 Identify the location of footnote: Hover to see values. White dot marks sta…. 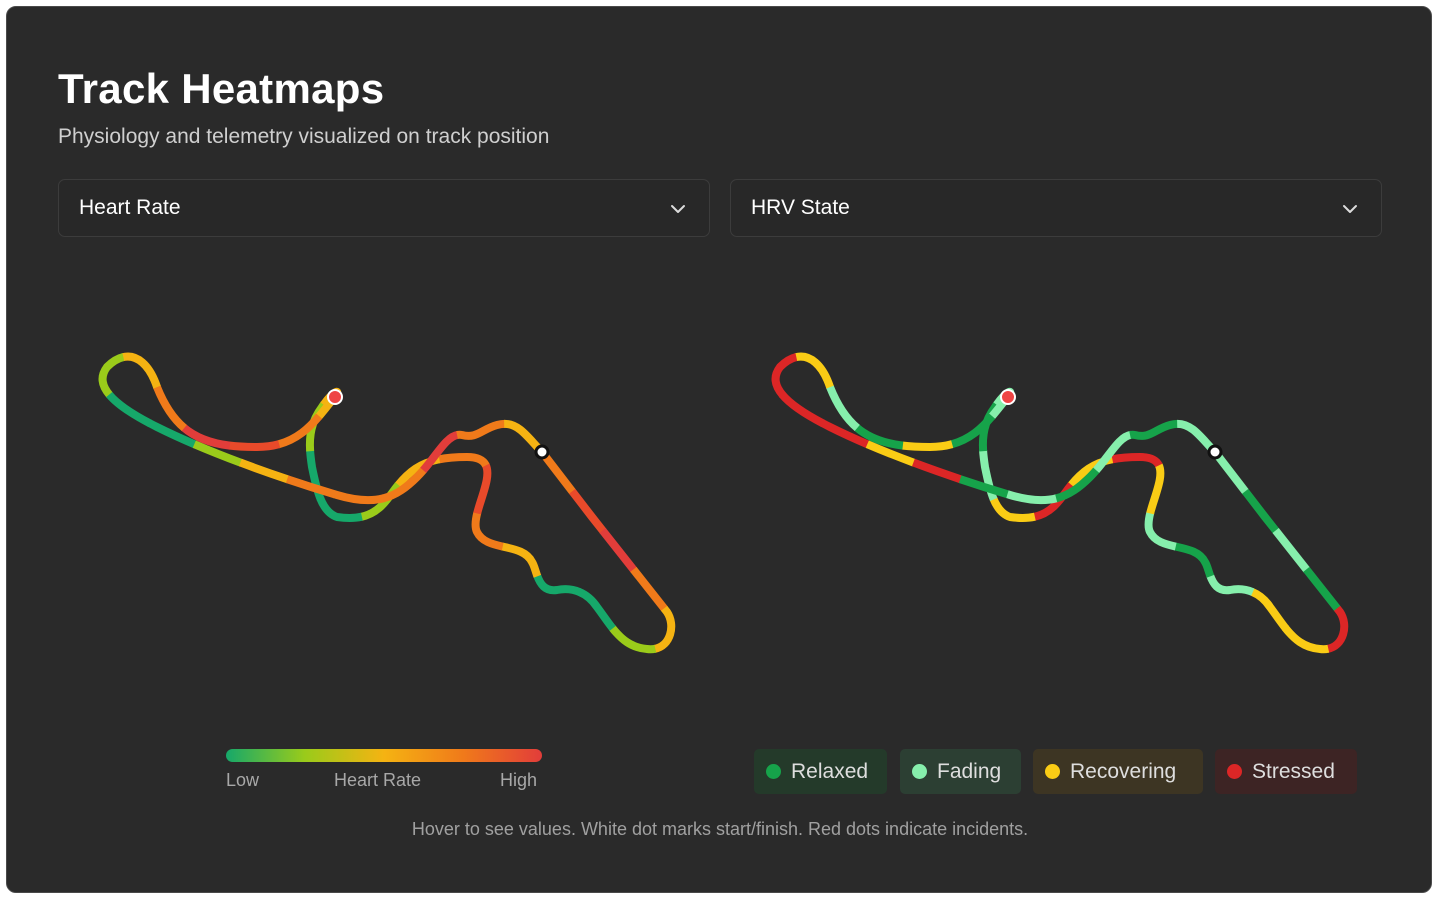
(720, 829).